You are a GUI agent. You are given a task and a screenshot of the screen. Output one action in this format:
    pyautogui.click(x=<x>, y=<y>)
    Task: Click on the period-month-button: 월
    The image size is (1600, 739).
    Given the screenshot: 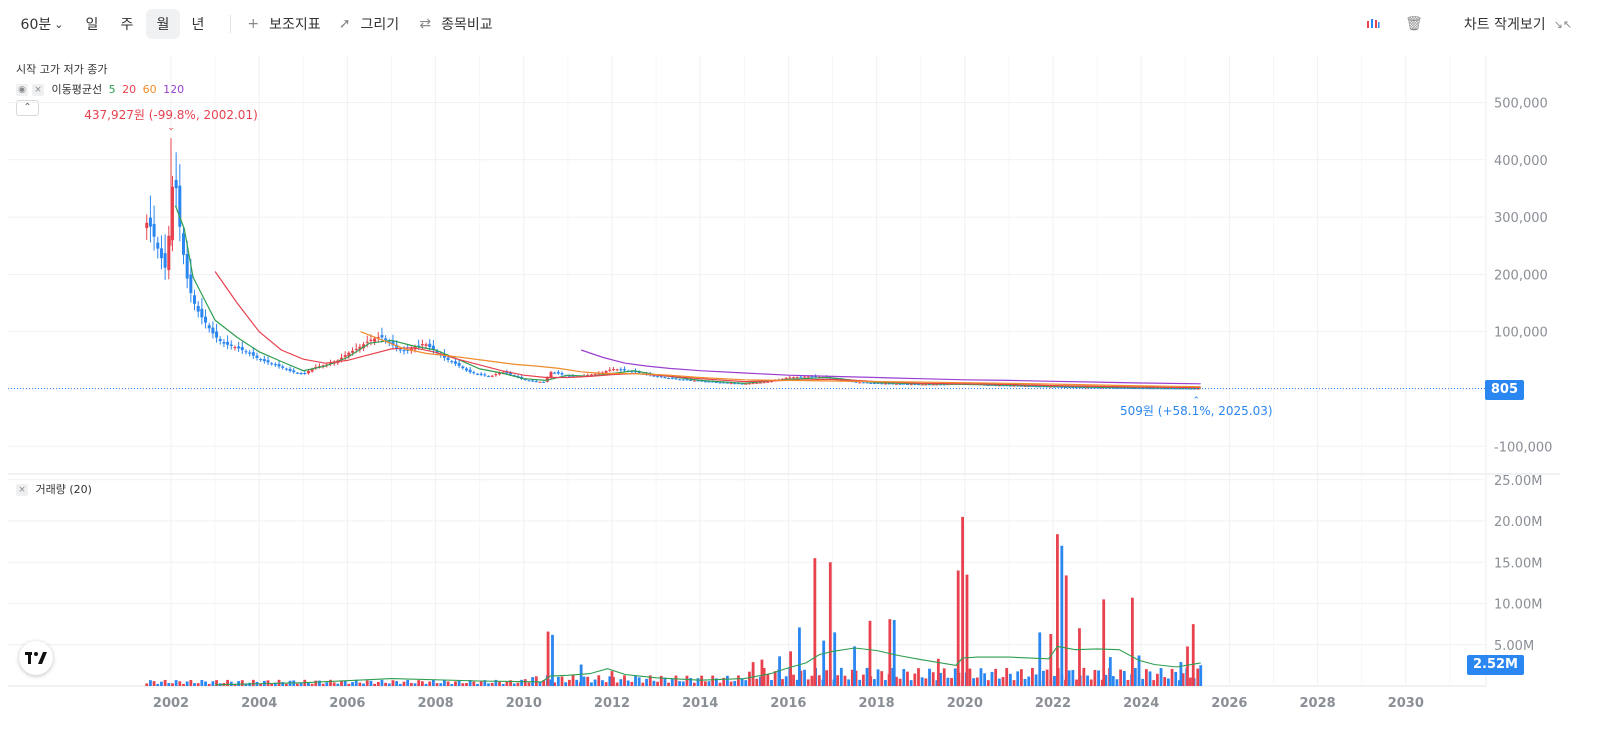 What is the action you would take?
    pyautogui.click(x=163, y=24)
    